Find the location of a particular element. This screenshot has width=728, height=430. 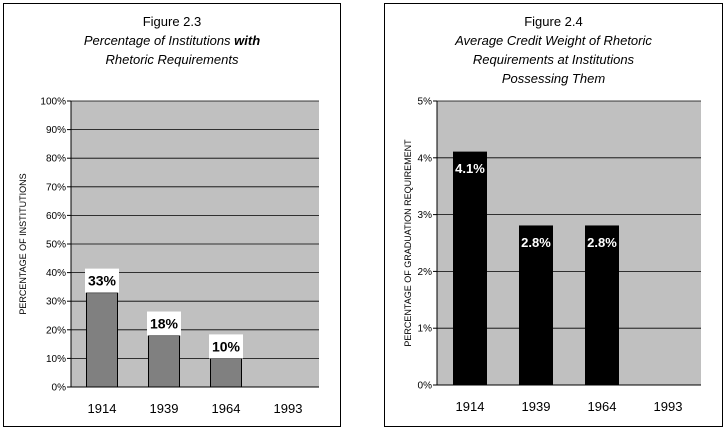

fig-2-4-x-tick-label: 1914 is located at coordinates (470, 406).